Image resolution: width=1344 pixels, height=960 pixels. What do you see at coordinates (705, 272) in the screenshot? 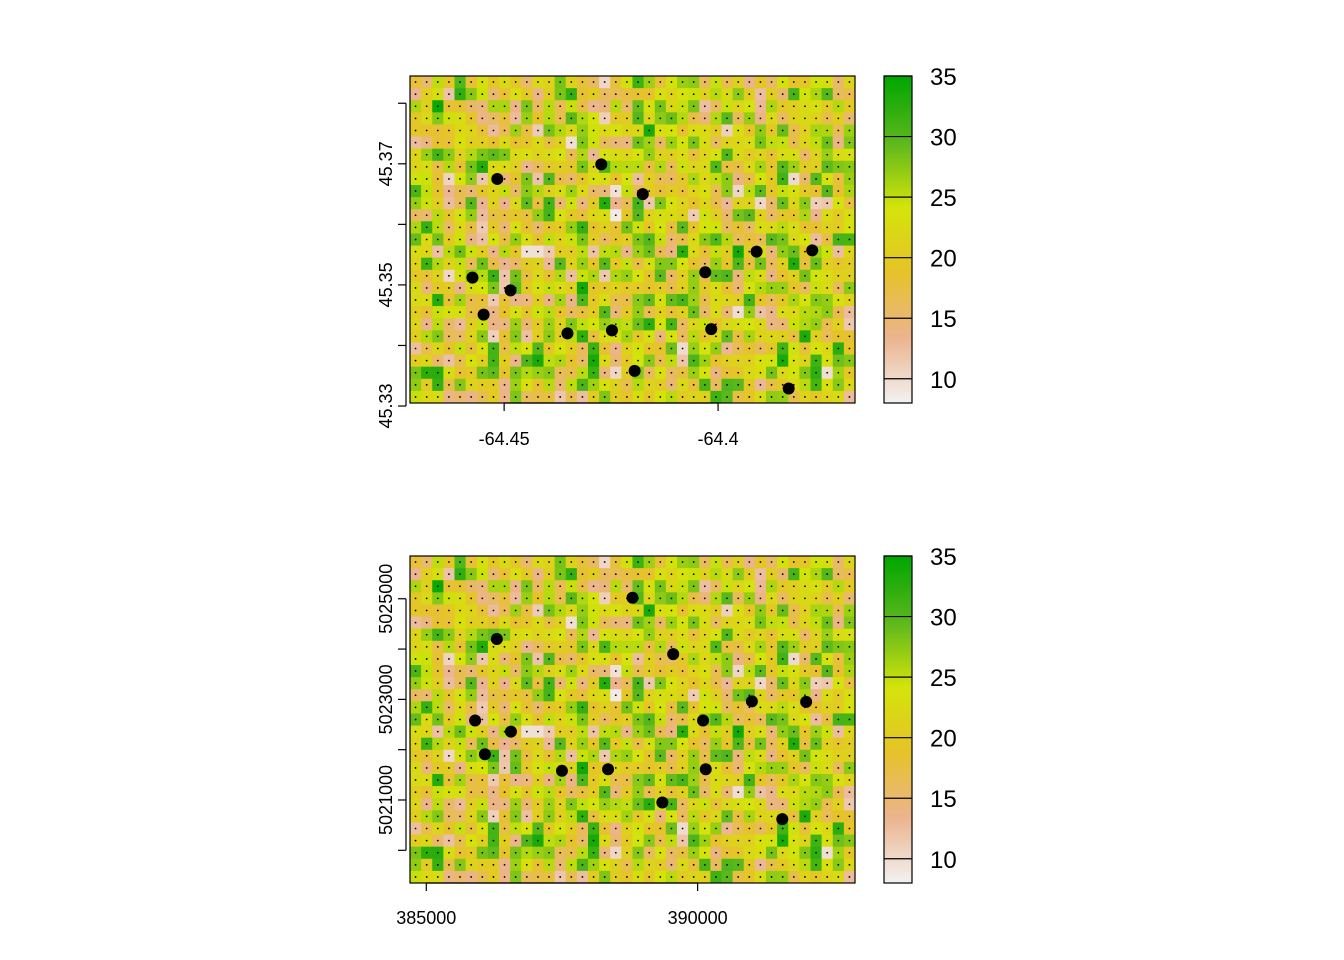
I see `sample-point` at bounding box center [705, 272].